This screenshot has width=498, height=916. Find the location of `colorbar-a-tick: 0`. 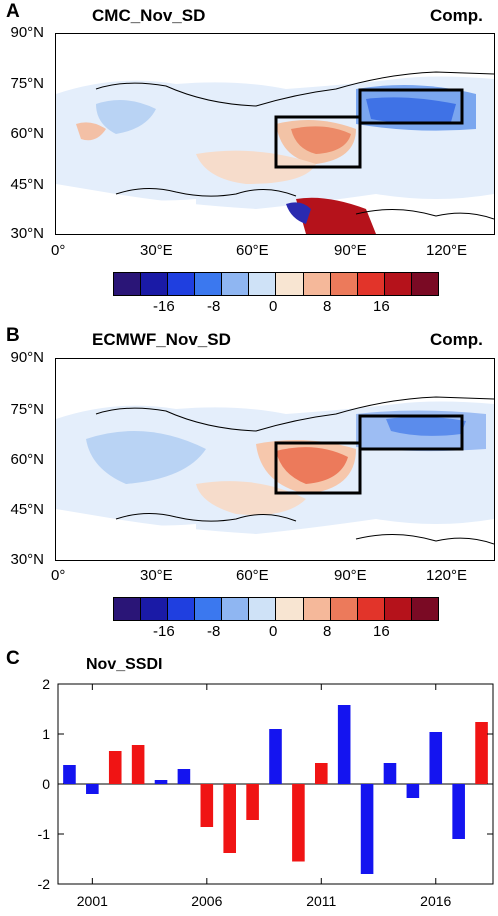

colorbar-a-tick: 0 is located at coordinates (273, 306).